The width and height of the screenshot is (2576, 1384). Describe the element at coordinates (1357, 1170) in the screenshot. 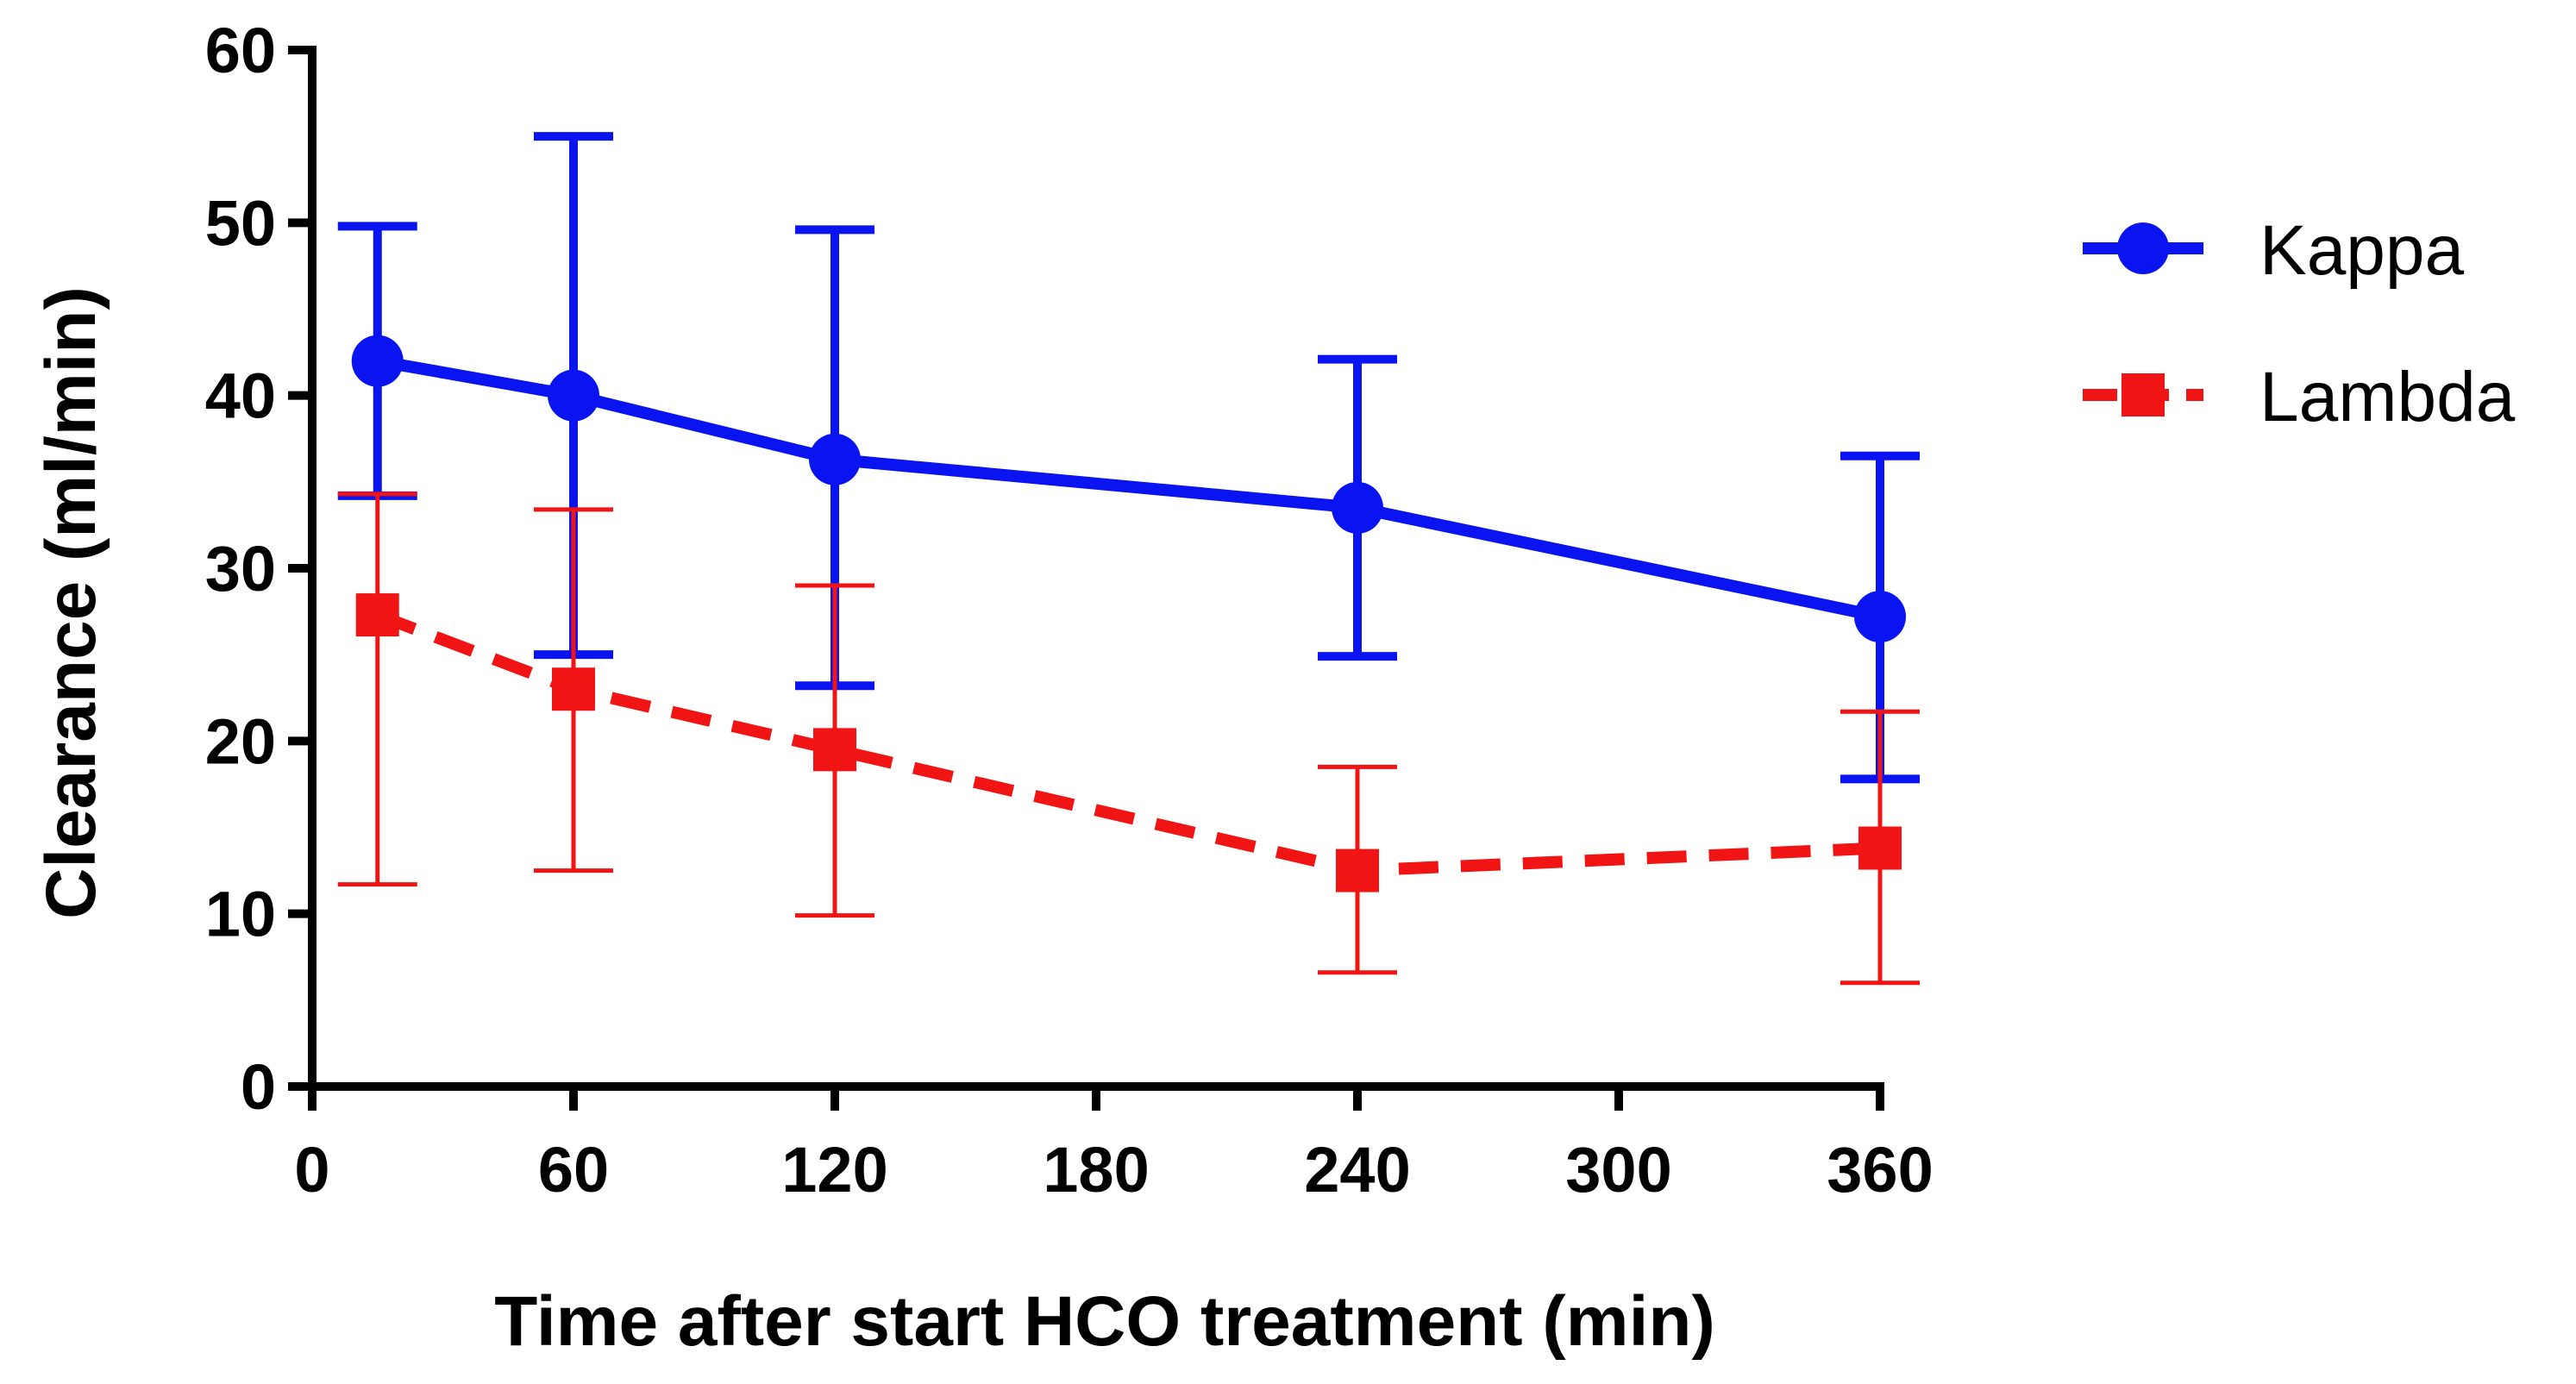

I see `x-tick-label-240: 240` at that location.